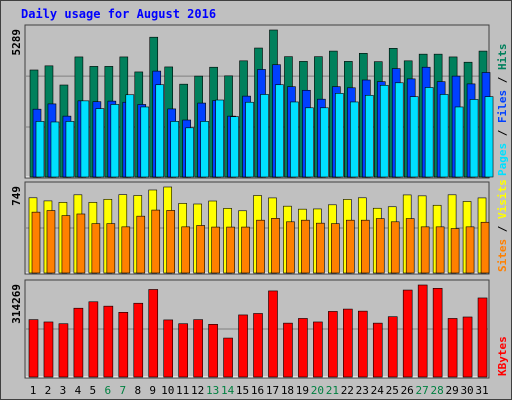 Image resolution: width=512 pixels, height=400 pixels. I want to click on day-label-17: 17, so click(272, 390).